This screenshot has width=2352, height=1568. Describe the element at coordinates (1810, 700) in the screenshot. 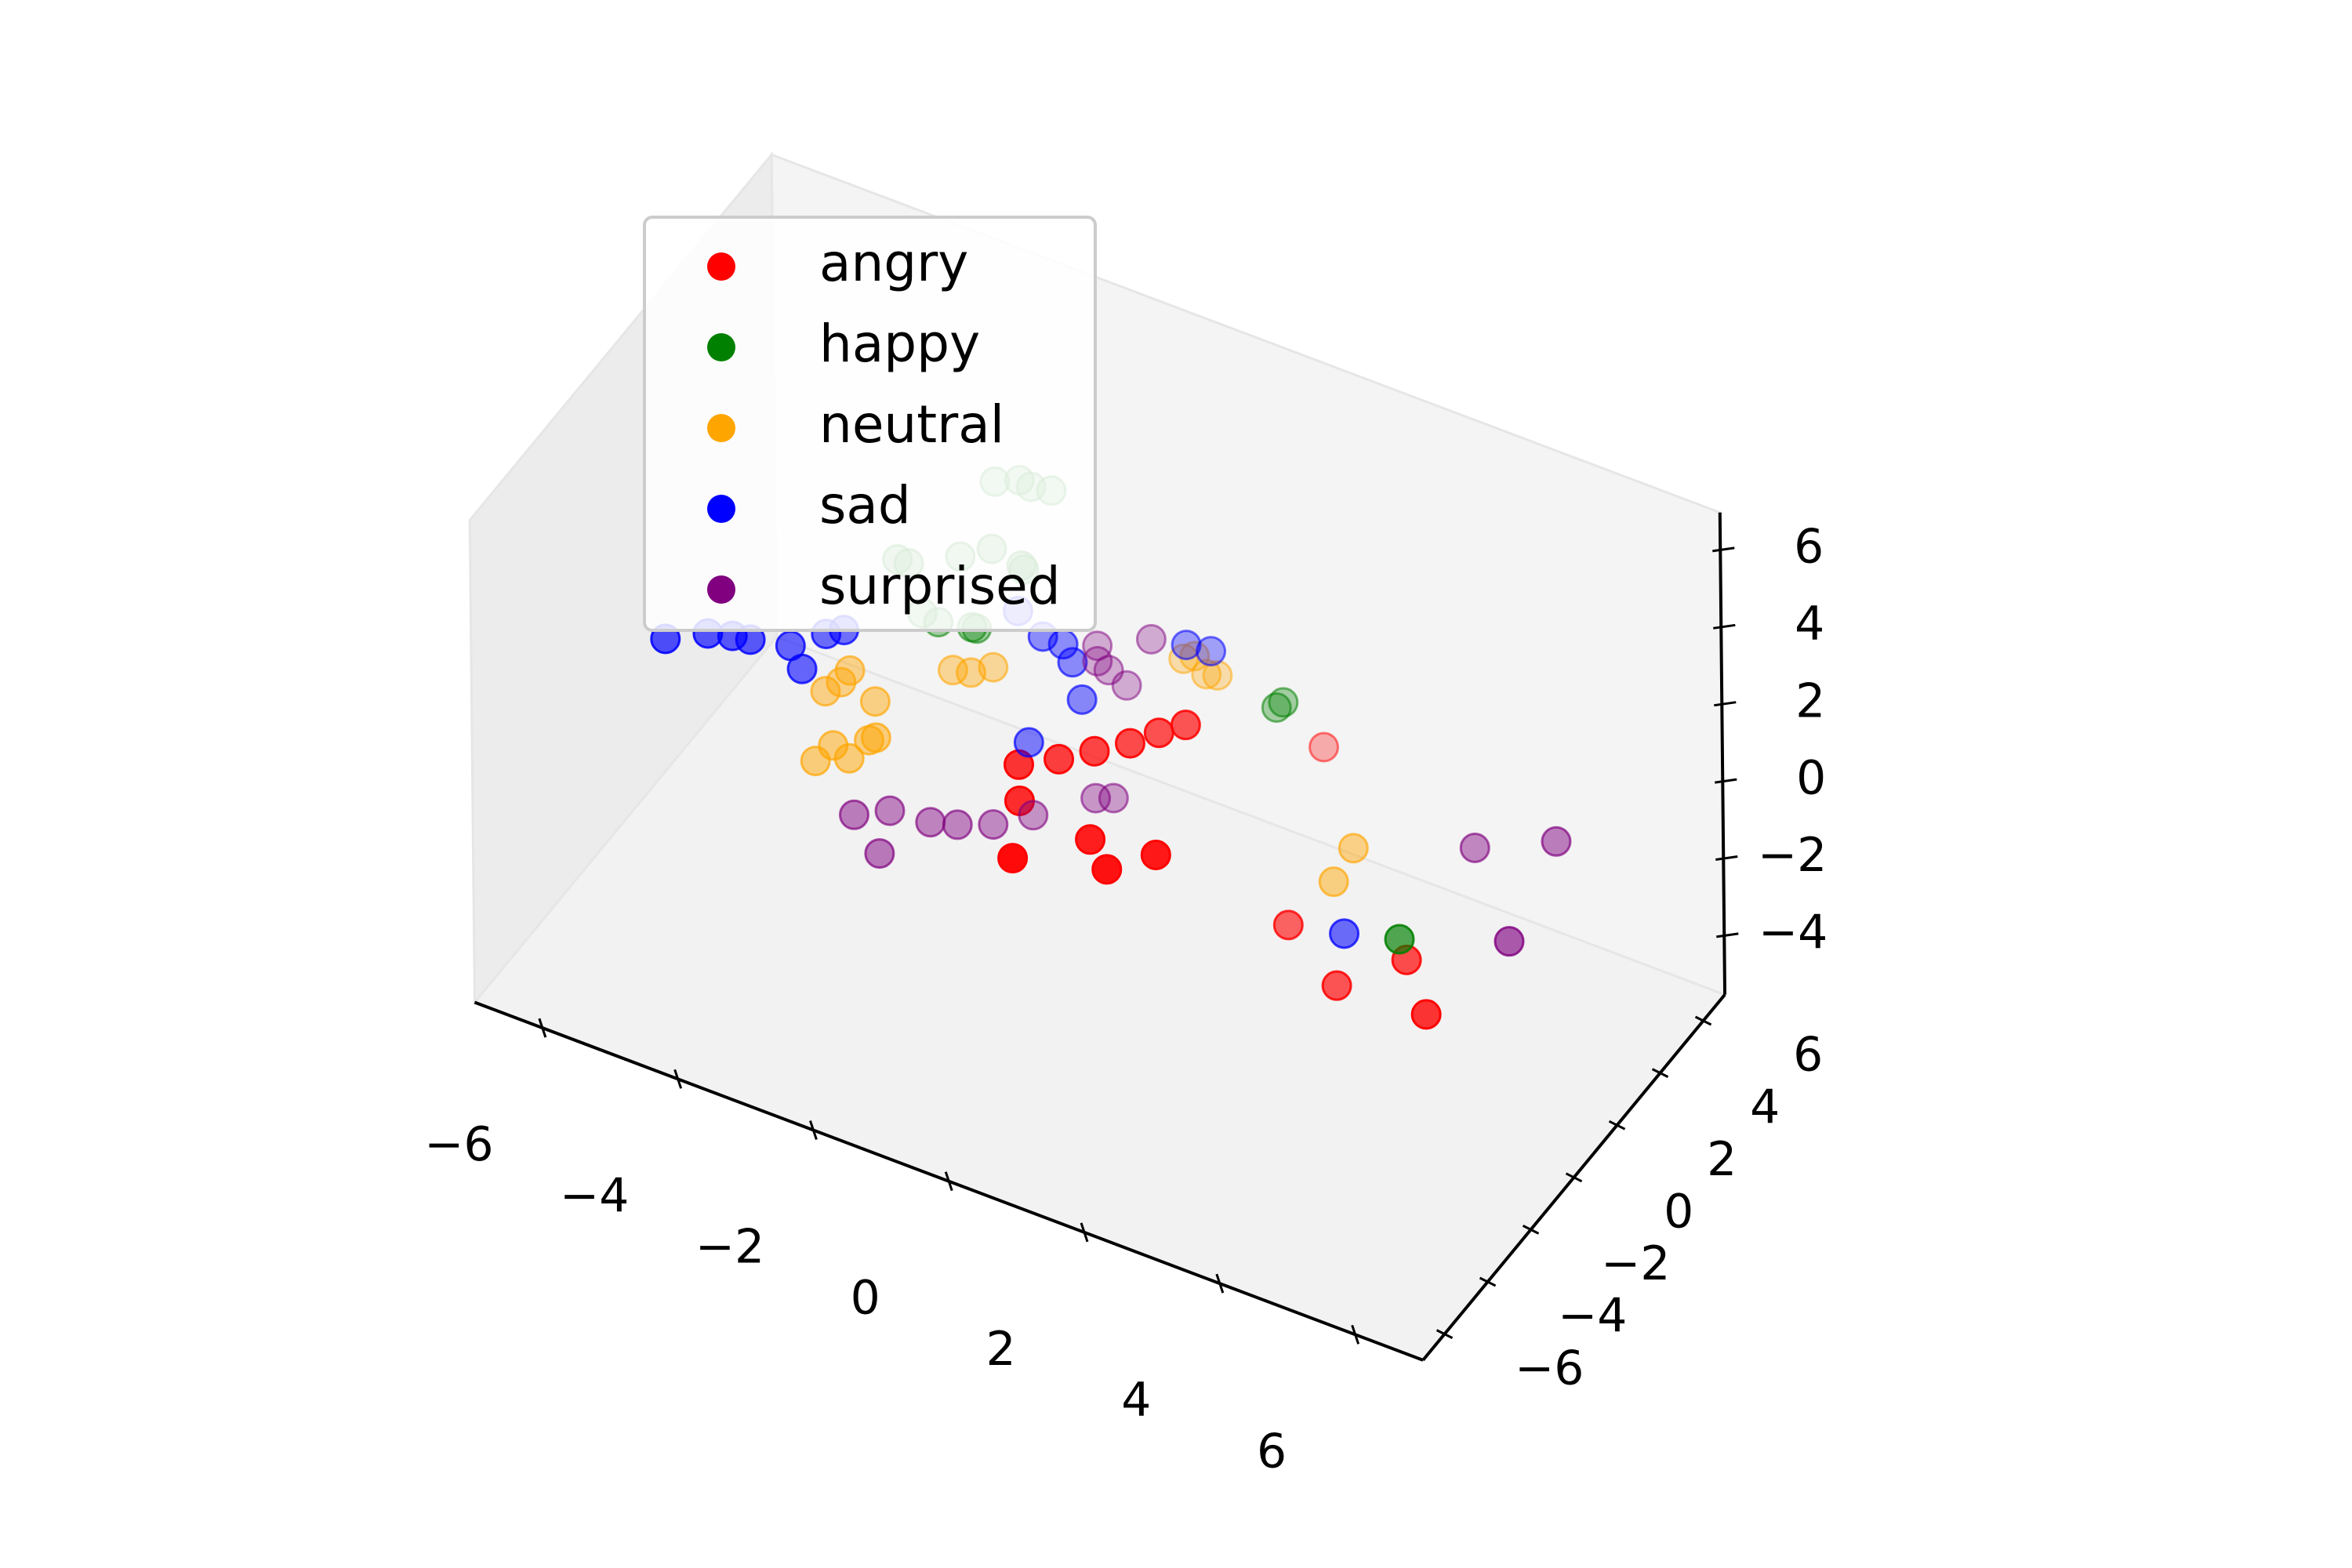

I see `z-tick-label: 2` at that location.